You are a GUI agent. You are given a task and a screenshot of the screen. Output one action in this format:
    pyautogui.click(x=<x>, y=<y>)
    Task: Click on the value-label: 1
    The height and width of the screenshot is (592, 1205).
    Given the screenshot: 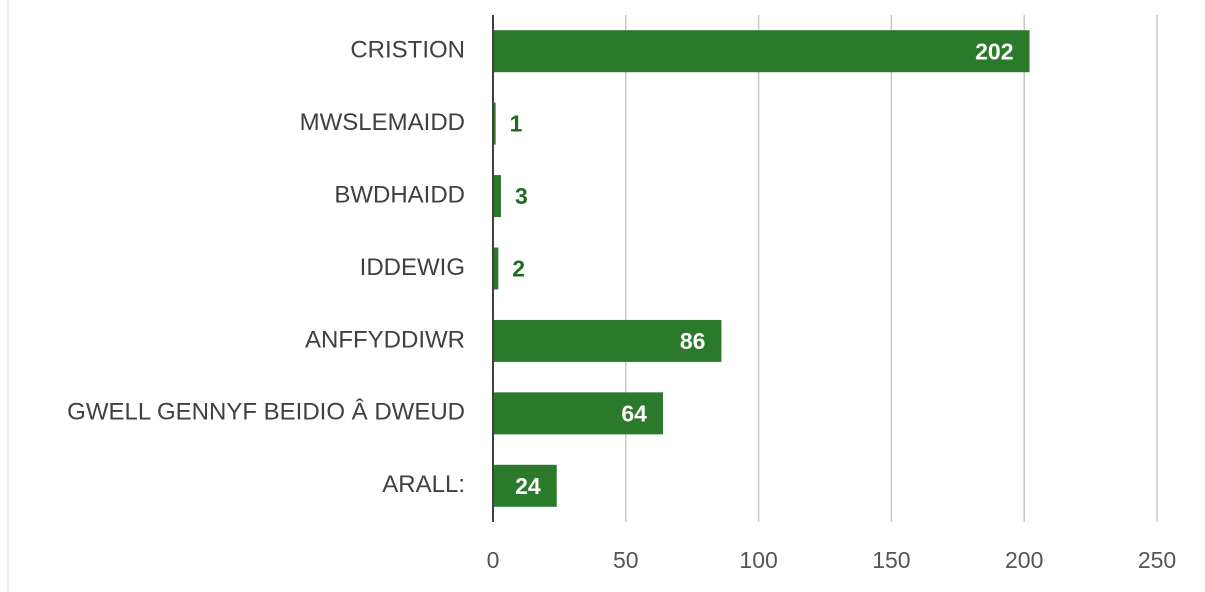 What is the action you would take?
    pyautogui.click(x=516, y=124)
    